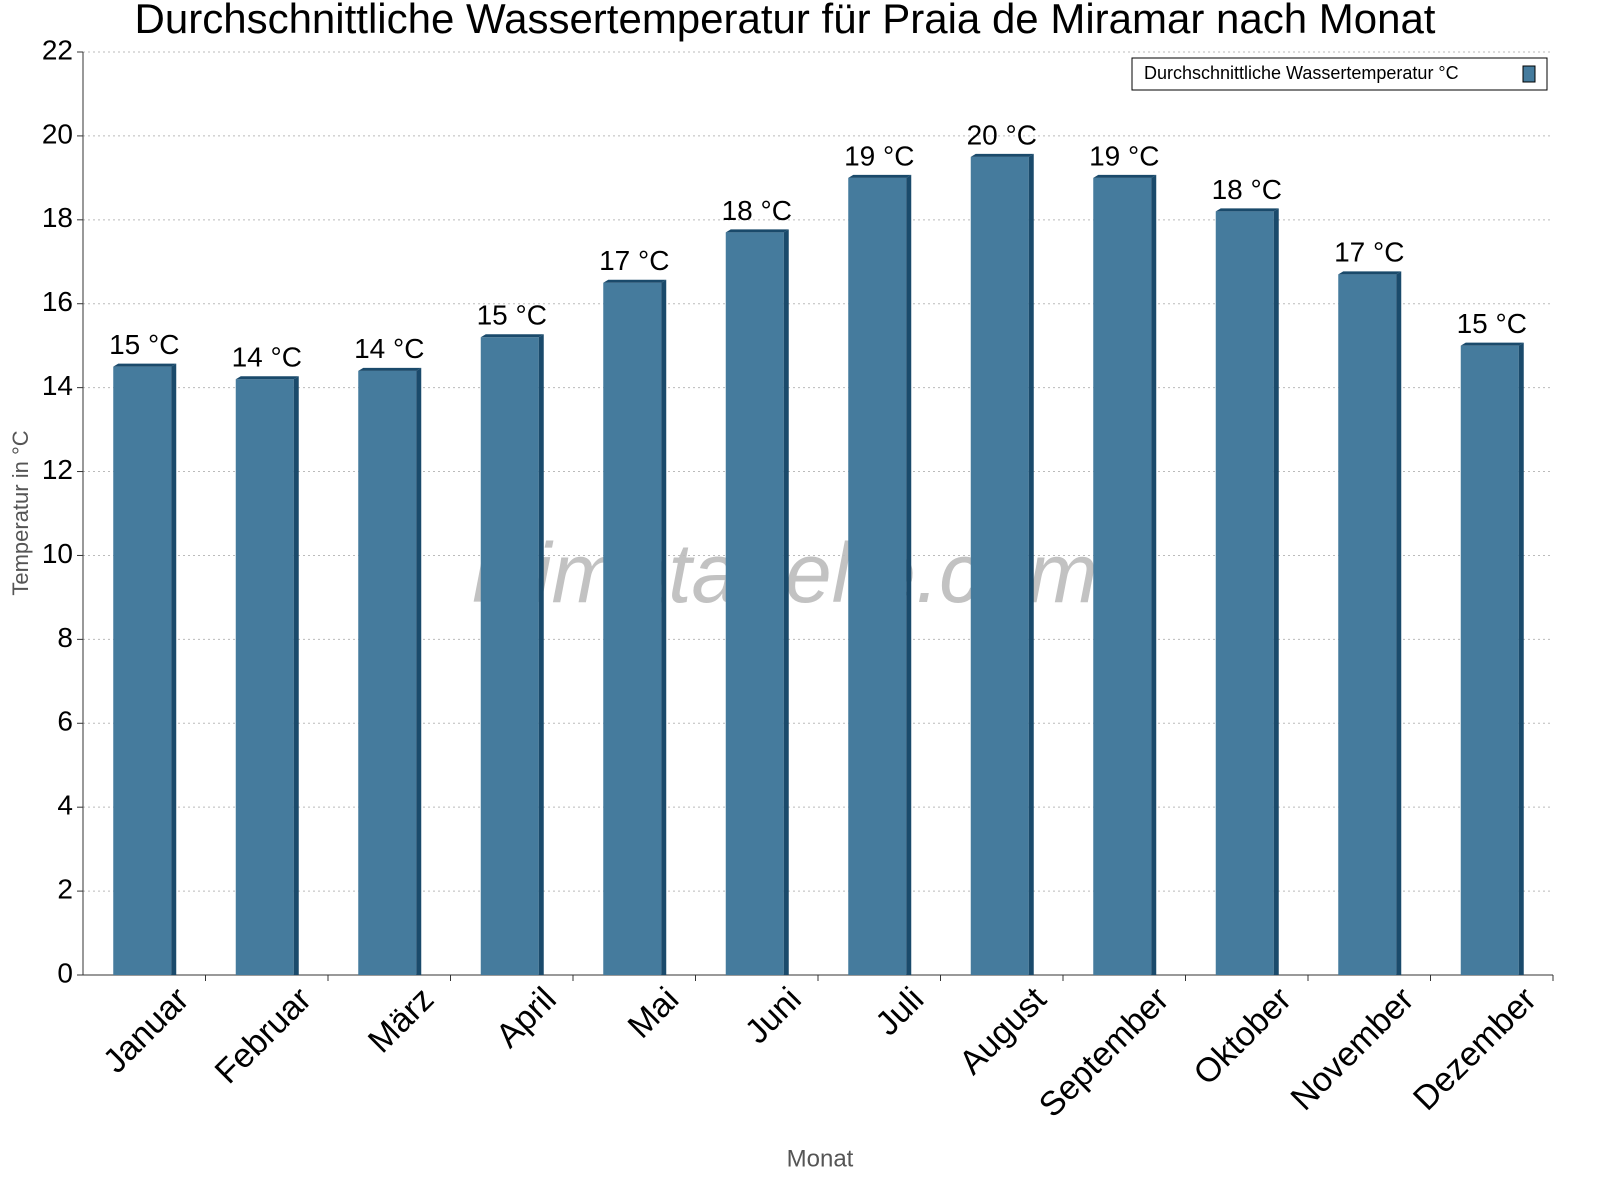 This screenshot has width=1600, height=1200. What do you see at coordinates (146, 1030) in the screenshot?
I see `x-tick-label: Januar` at bounding box center [146, 1030].